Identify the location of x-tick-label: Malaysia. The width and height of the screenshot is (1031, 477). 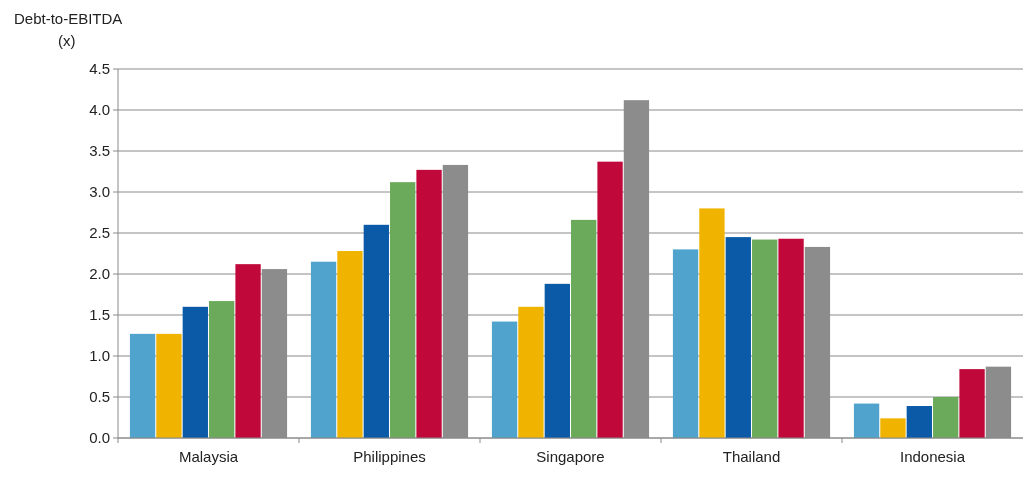
(208, 456).